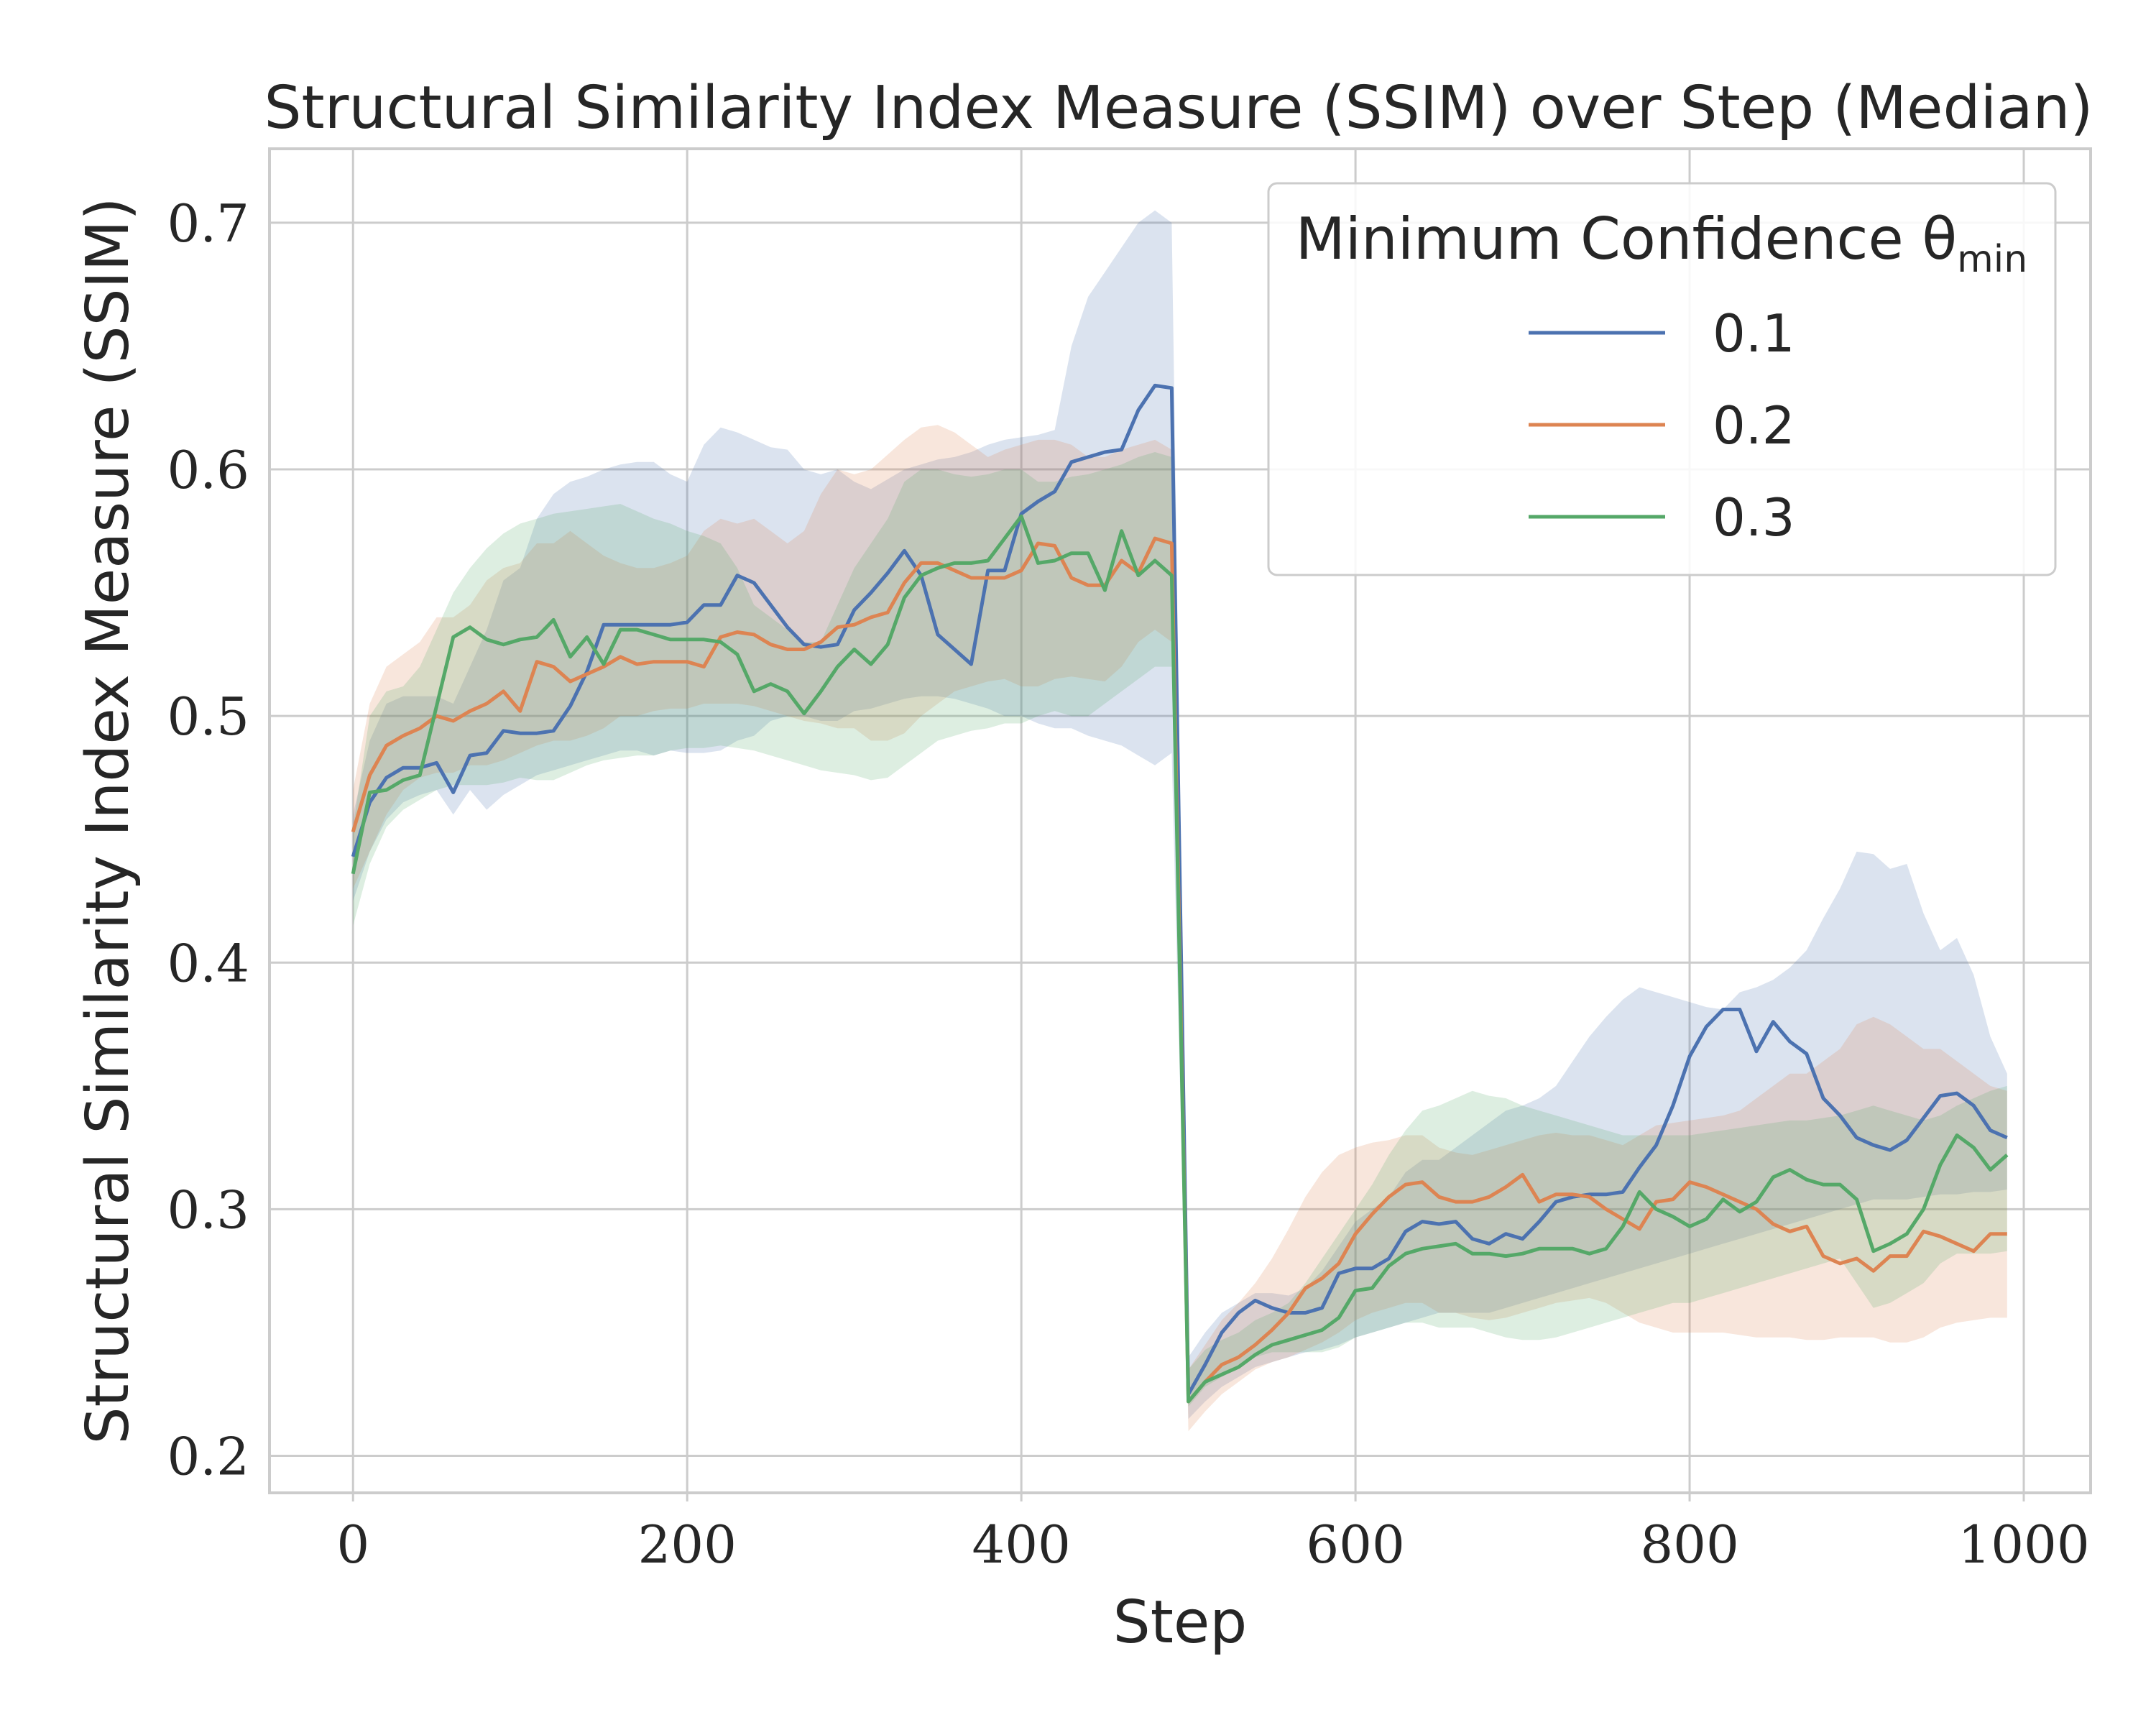  What do you see at coordinates (686, 1544) in the screenshot?
I see `x-tick-label: 200` at bounding box center [686, 1544].